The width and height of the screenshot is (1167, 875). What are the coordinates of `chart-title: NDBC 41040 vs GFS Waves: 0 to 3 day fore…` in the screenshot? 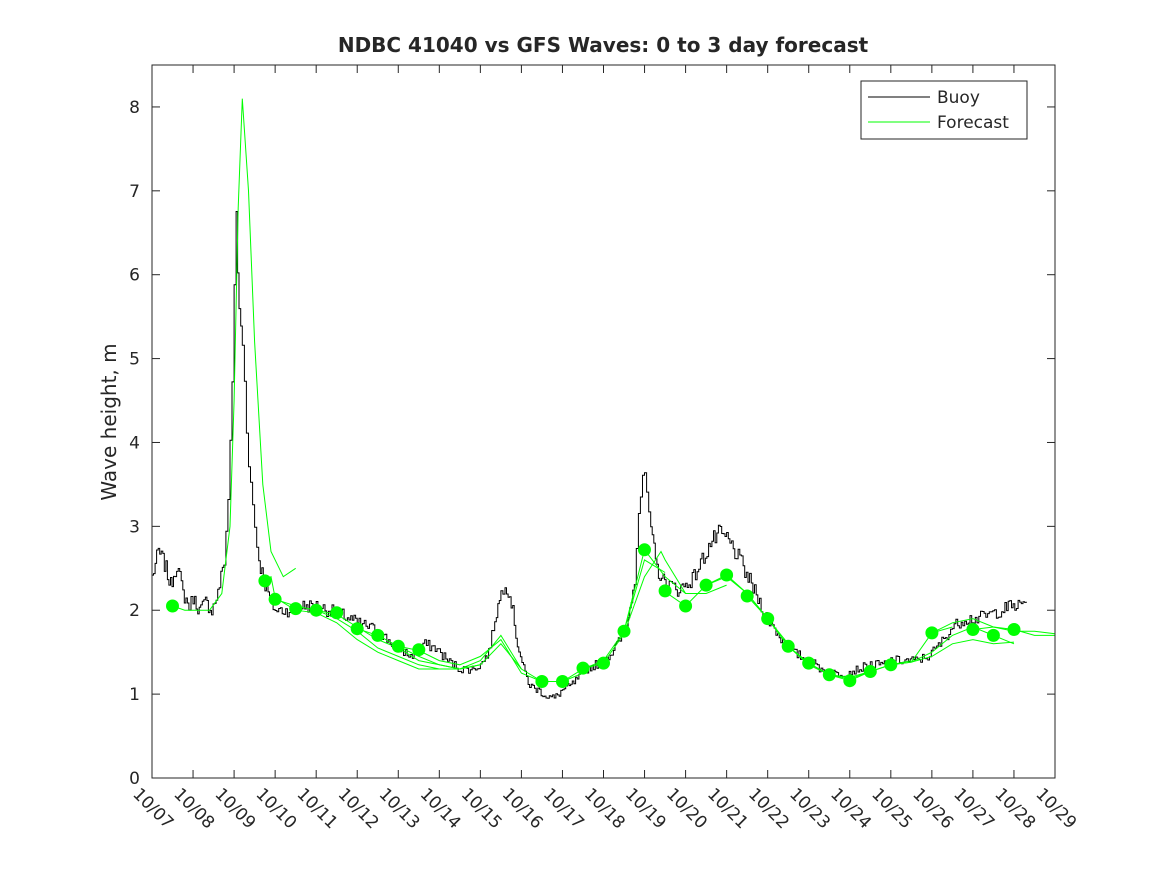 It's located at (603, 45).